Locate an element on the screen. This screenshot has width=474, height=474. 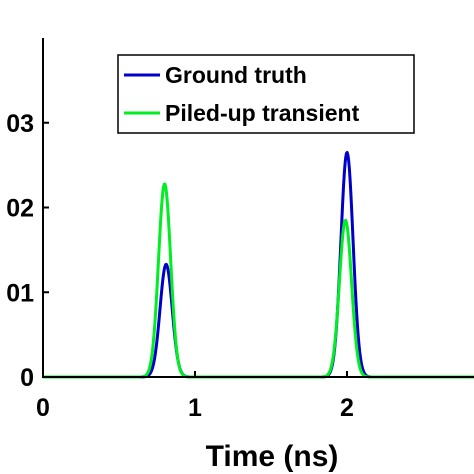
x-tick-label: 0 is located at coordinates (43, 408).